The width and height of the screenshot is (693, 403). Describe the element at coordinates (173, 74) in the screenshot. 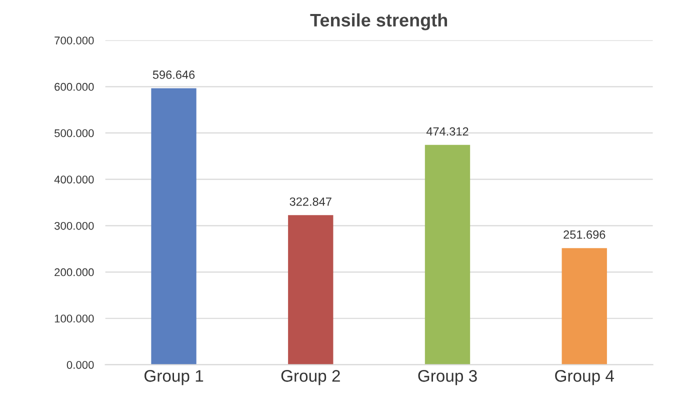

I see `data-label: 596.646` at that location.